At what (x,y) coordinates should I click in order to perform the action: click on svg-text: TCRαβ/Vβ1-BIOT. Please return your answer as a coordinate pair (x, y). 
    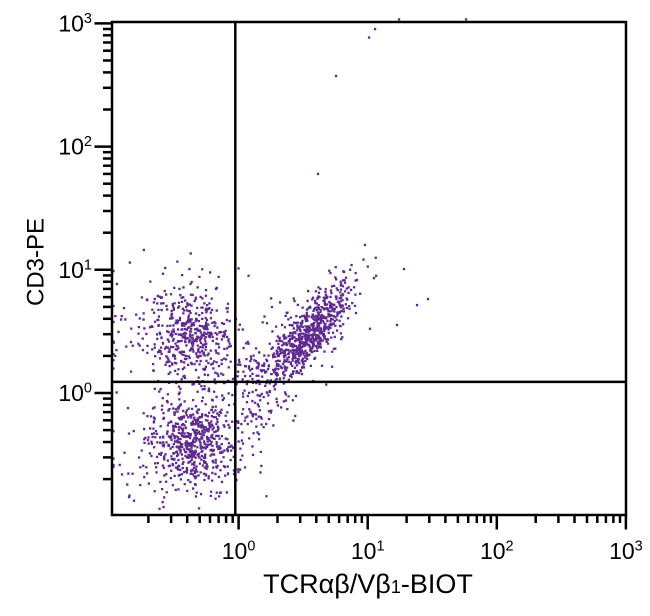
    Looking at the image, I should click on (368, 584).